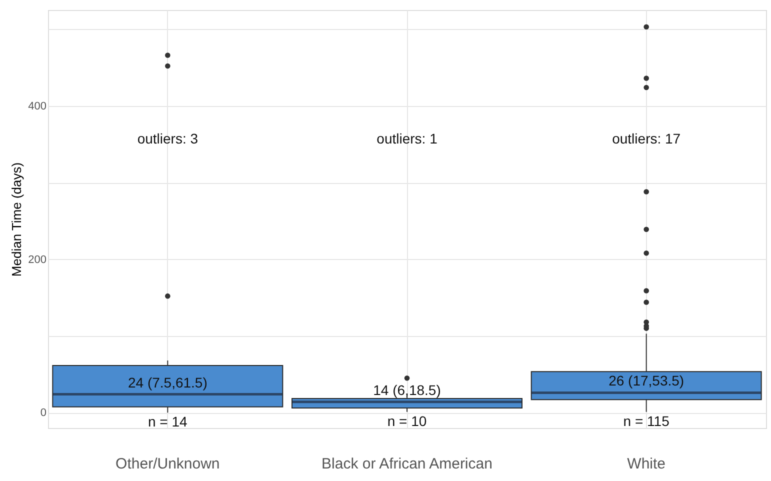 This screenshot has height=481, width=771. I want to click on y-tick-label: 200, so click(37, 260).